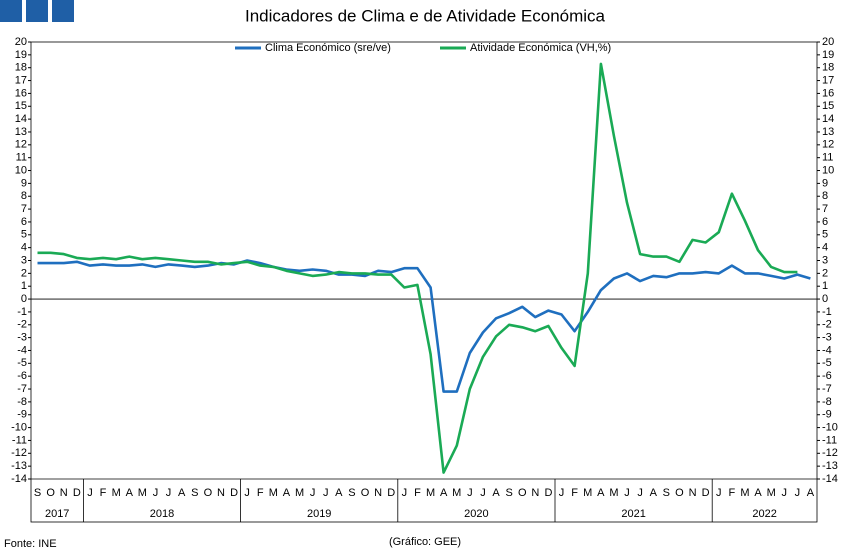  I want to click on y2-tick-label: 15, so click(828, 106).